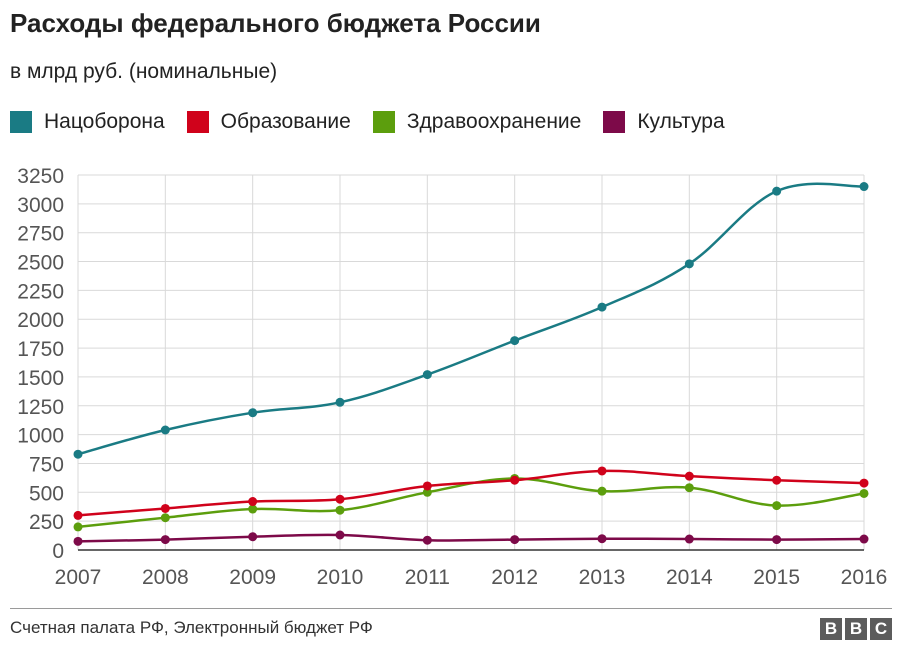 The image size is (900, 645). I want to click on series-education, so click(471, 493).